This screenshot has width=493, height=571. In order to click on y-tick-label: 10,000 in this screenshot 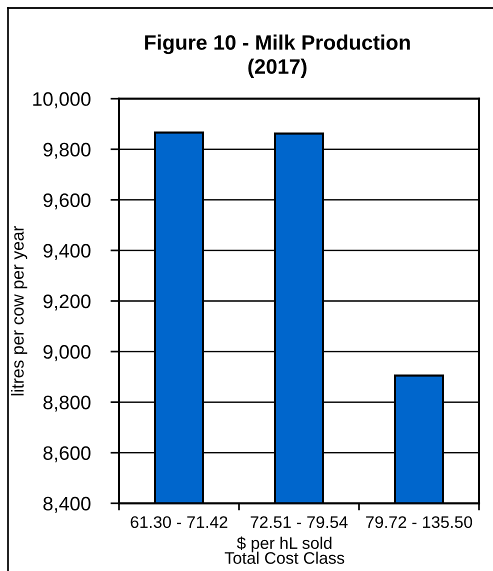, I will do `click(61, 100)`.